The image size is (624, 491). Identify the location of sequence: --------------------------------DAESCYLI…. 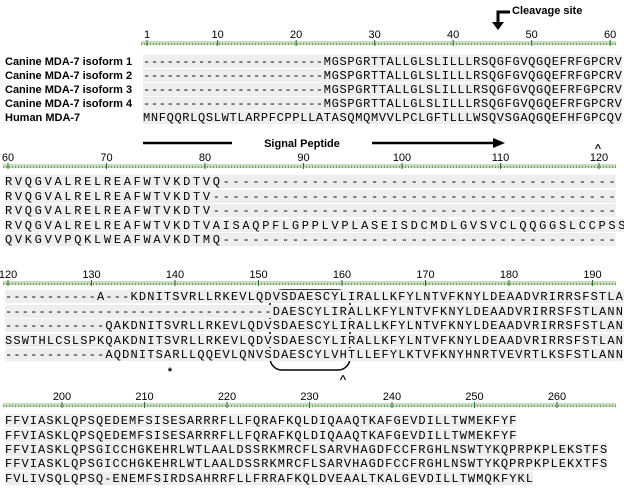
(314, 312).